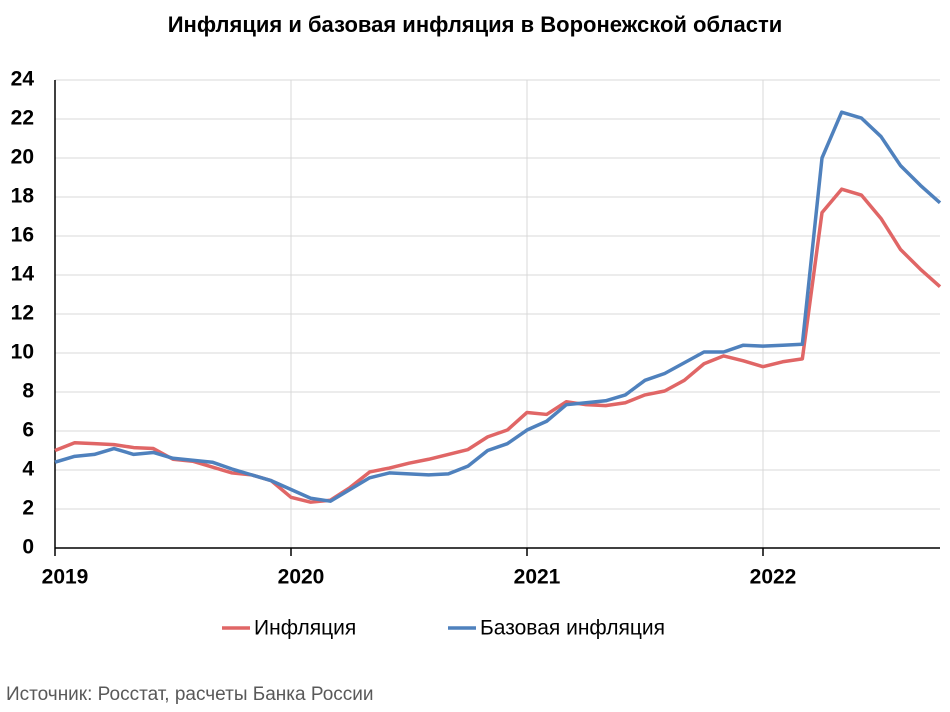 This screenshot has width=950, height=712. I want to click on y-tick-label: 22, so click(22, 118).